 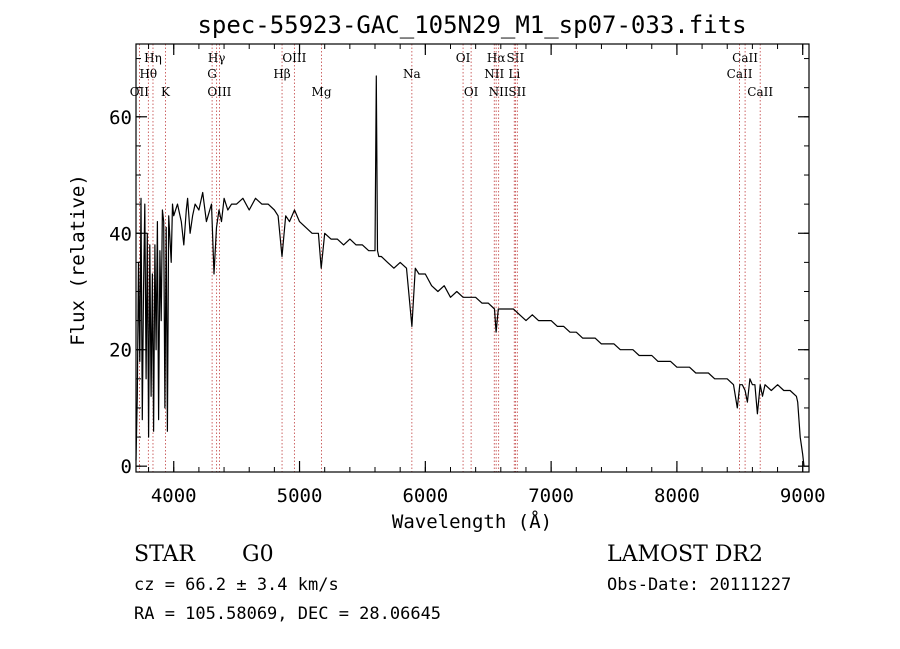 I want to click on line-label-18: SII, so click(x=517, y=92).